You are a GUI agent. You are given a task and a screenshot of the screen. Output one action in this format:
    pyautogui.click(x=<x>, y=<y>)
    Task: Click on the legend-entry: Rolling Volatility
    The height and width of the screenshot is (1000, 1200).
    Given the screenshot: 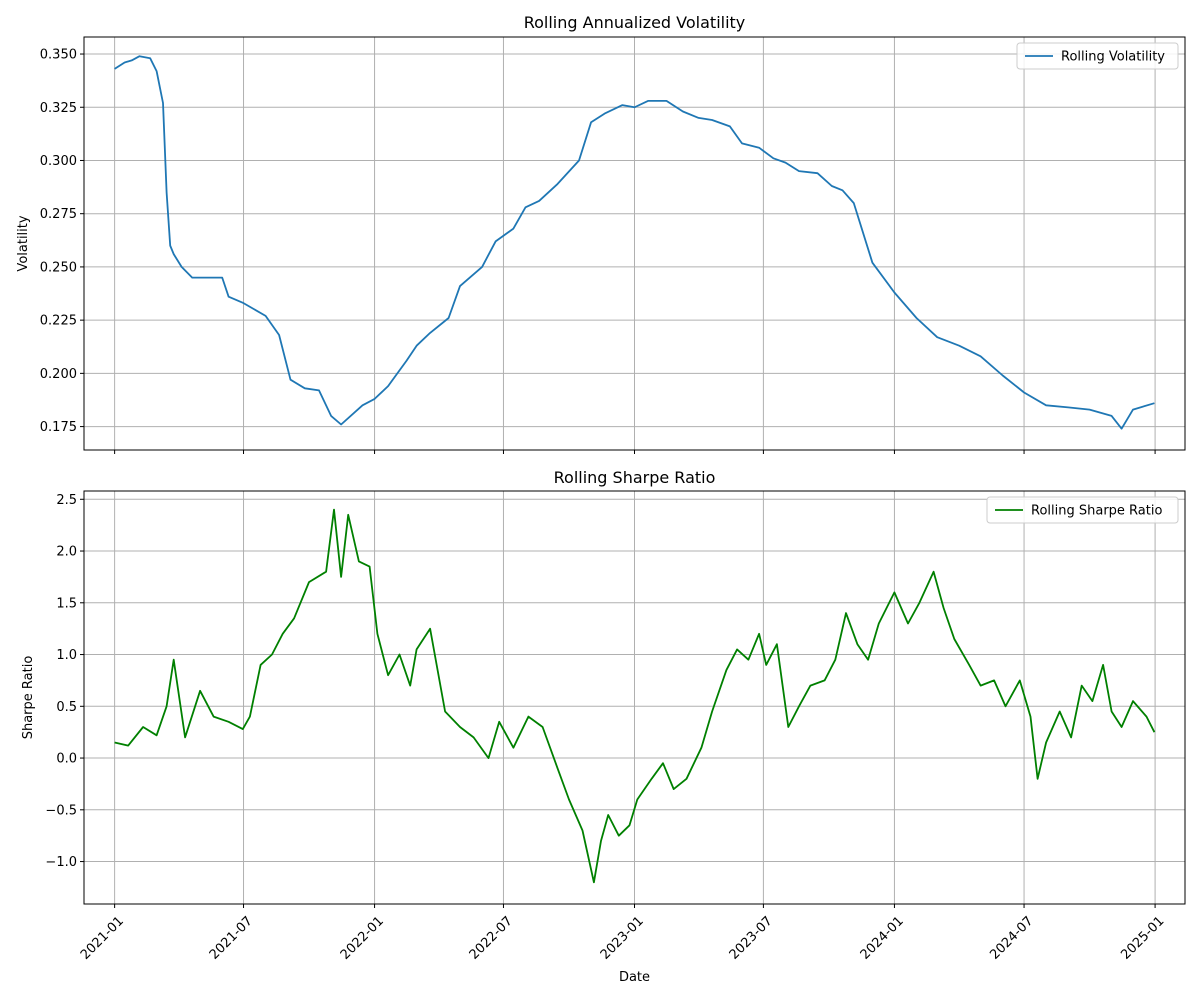 What is the action you would take?
    pyautogui.click(x=1113, y=57)
    